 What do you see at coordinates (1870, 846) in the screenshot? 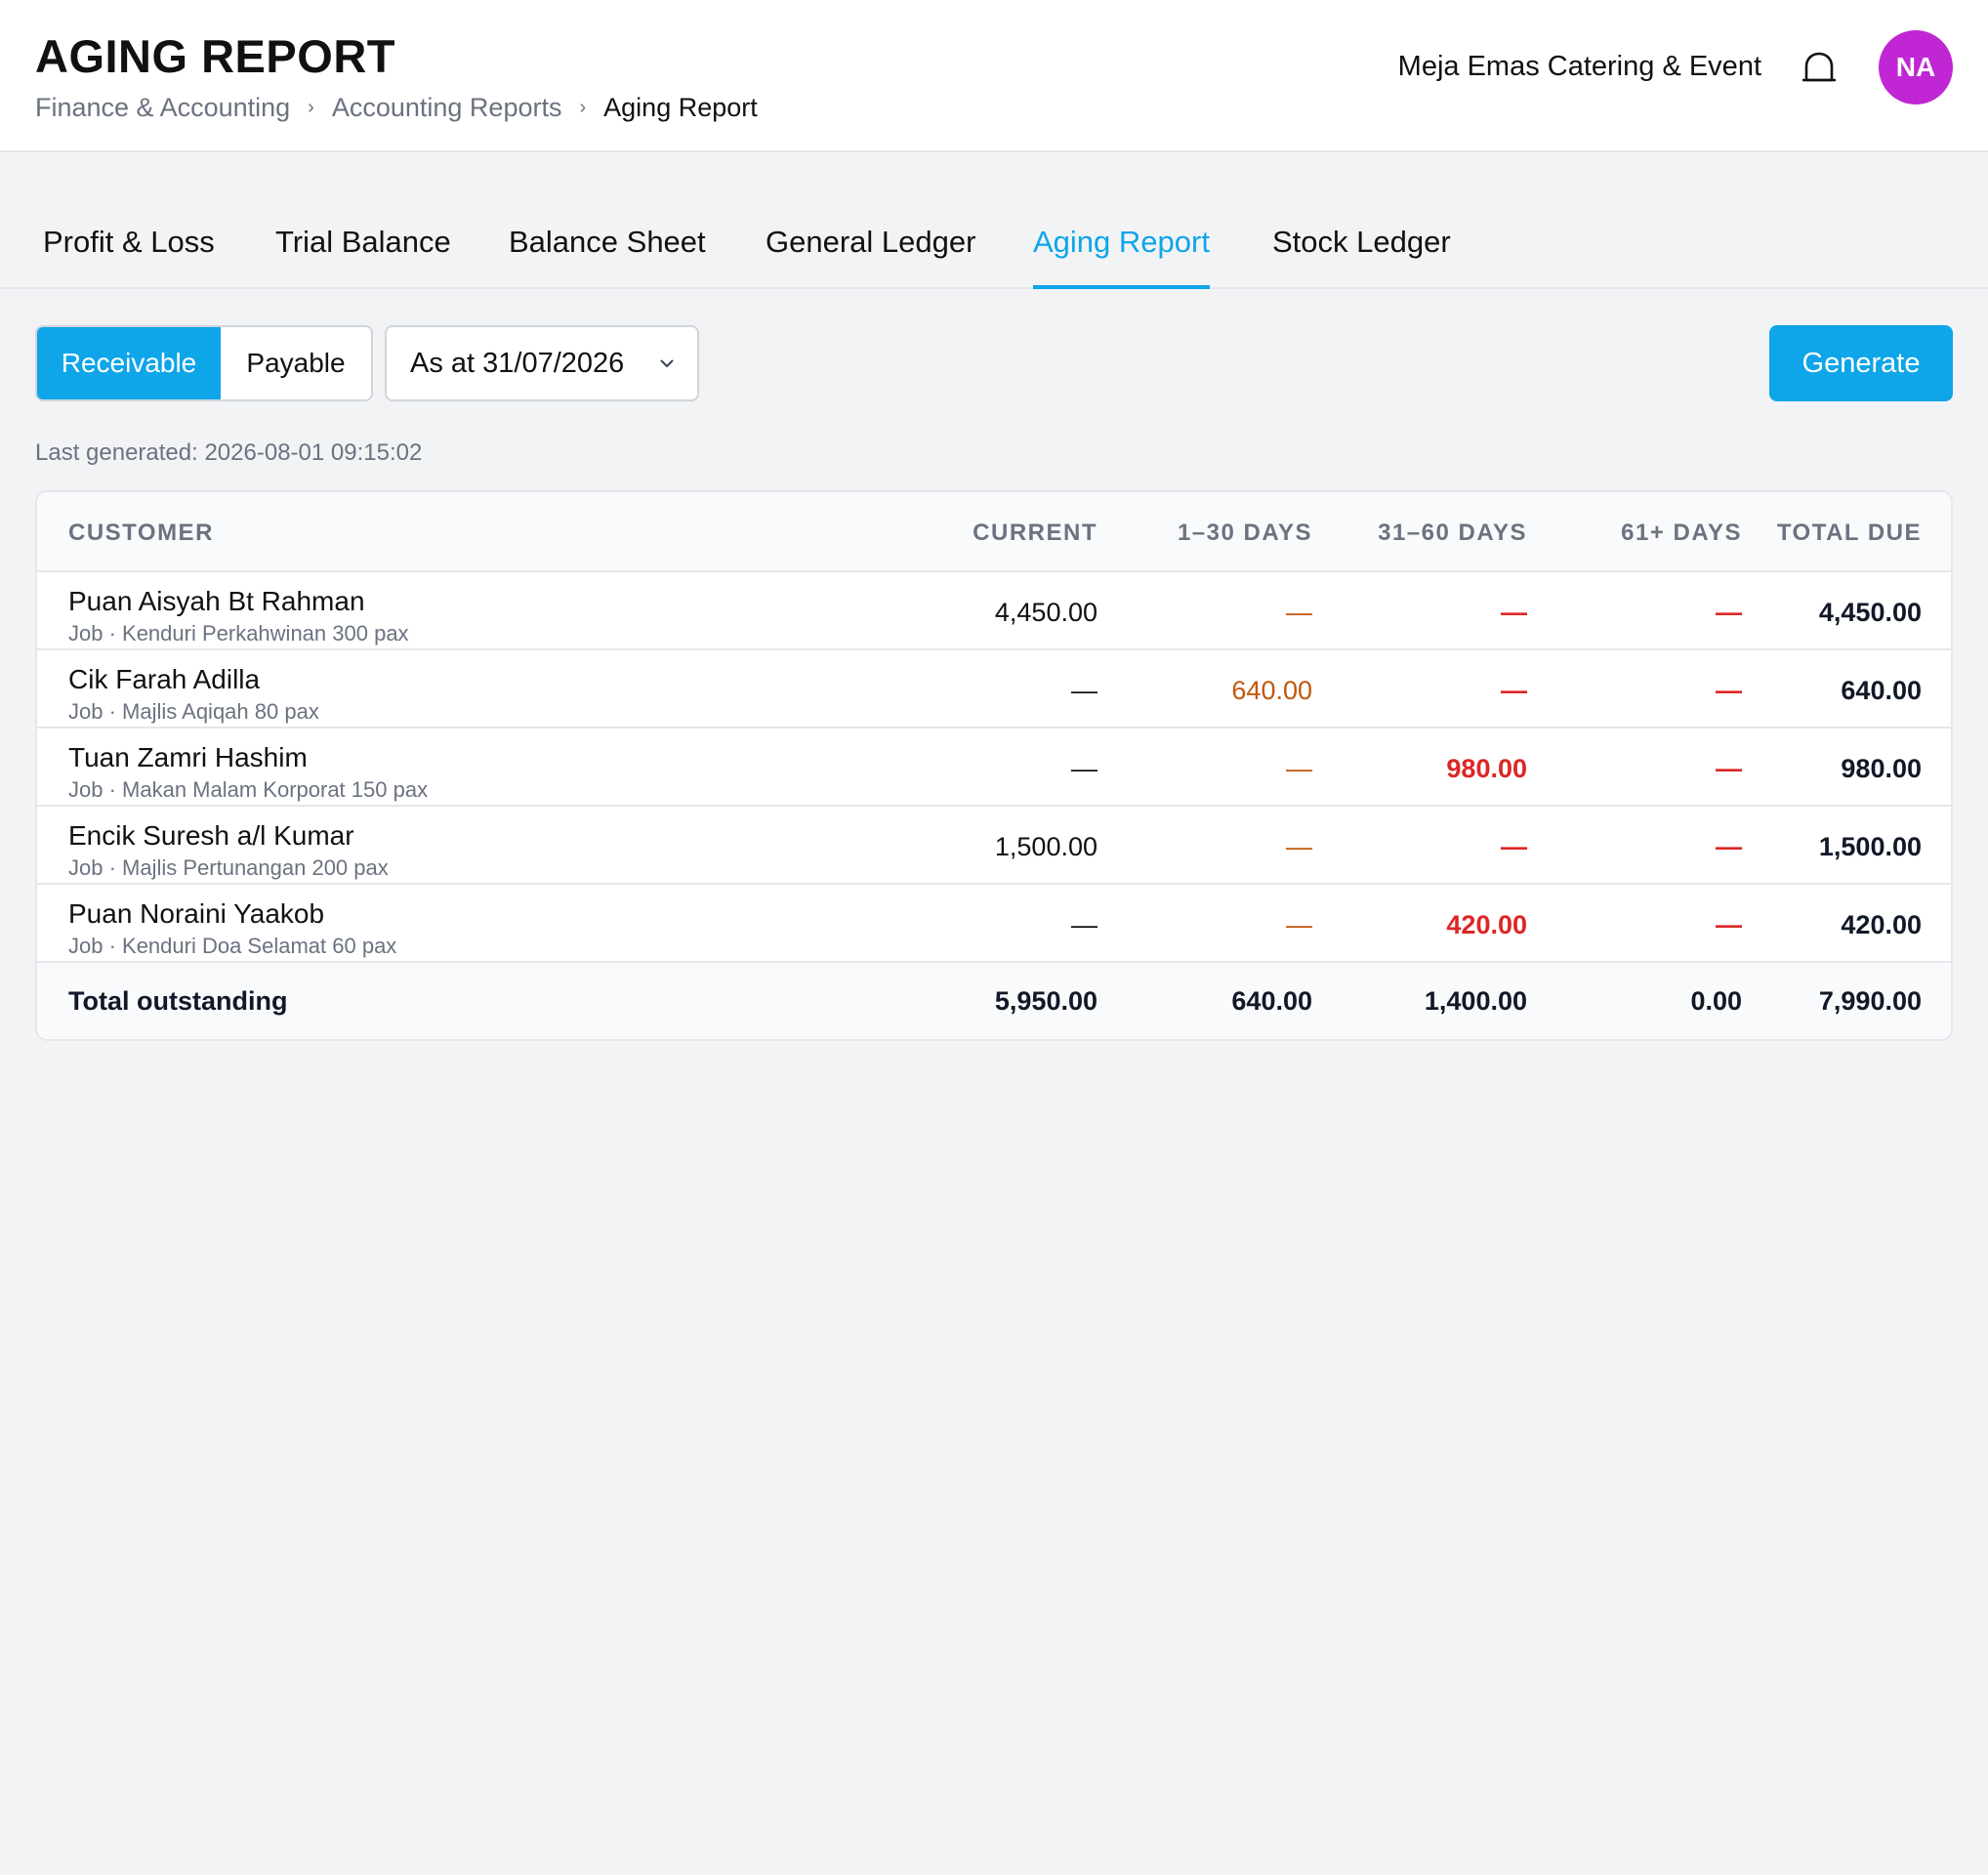
I see `total-due-amount: 1,500.00` at bounding box center [1870, 846].